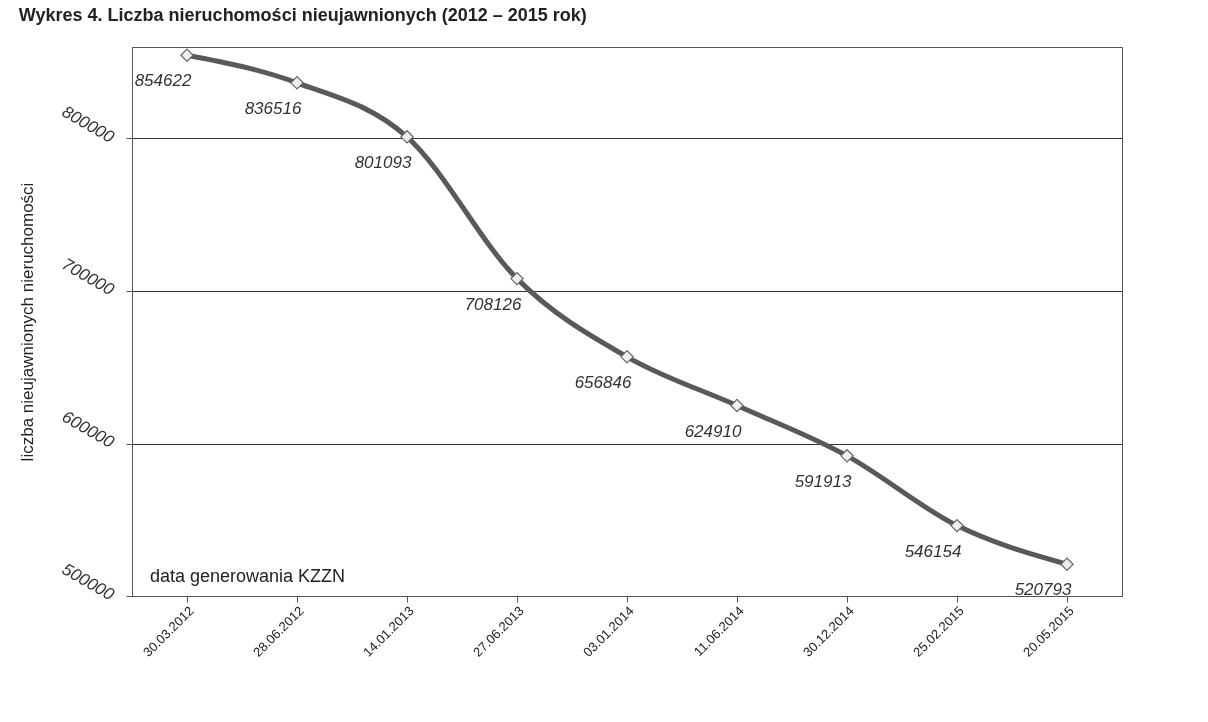 The height and width of the screenshot is (722, 1208). What do you see at coordinates (493, 304) in the screenshot?
I see `data-label: 708126` at bounding box center [493, 304].